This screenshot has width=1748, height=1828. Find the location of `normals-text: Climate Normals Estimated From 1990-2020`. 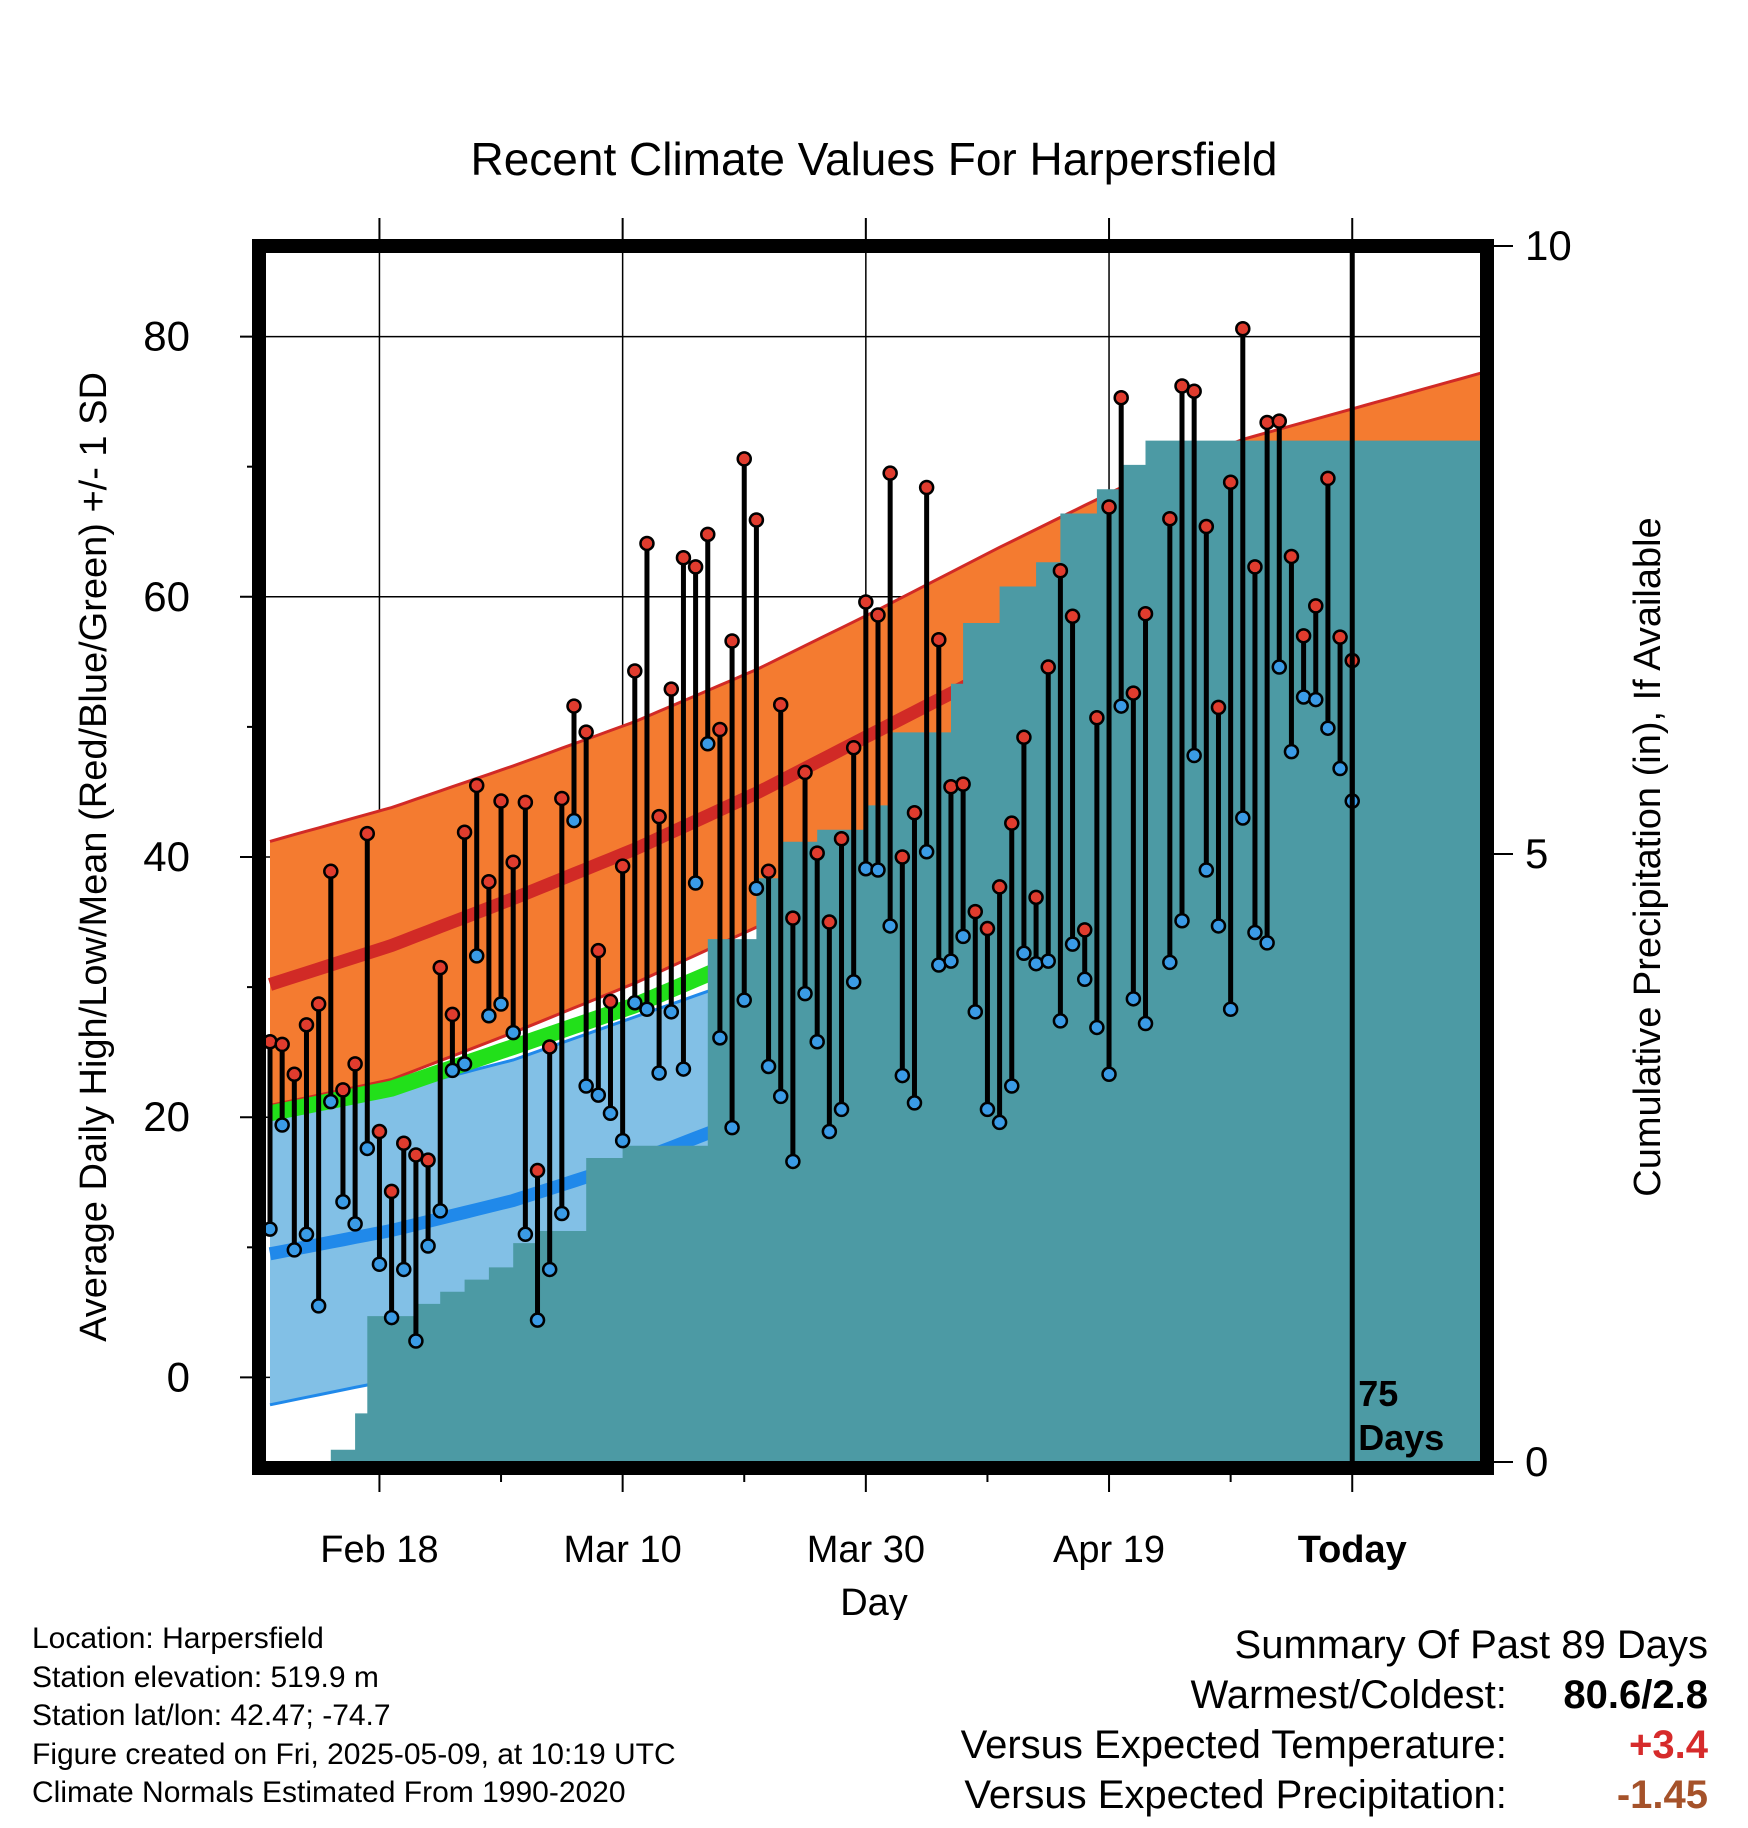

normals-text: Climate Normals Estimated From 1990-2020 is located at coordinates (329, 1792).